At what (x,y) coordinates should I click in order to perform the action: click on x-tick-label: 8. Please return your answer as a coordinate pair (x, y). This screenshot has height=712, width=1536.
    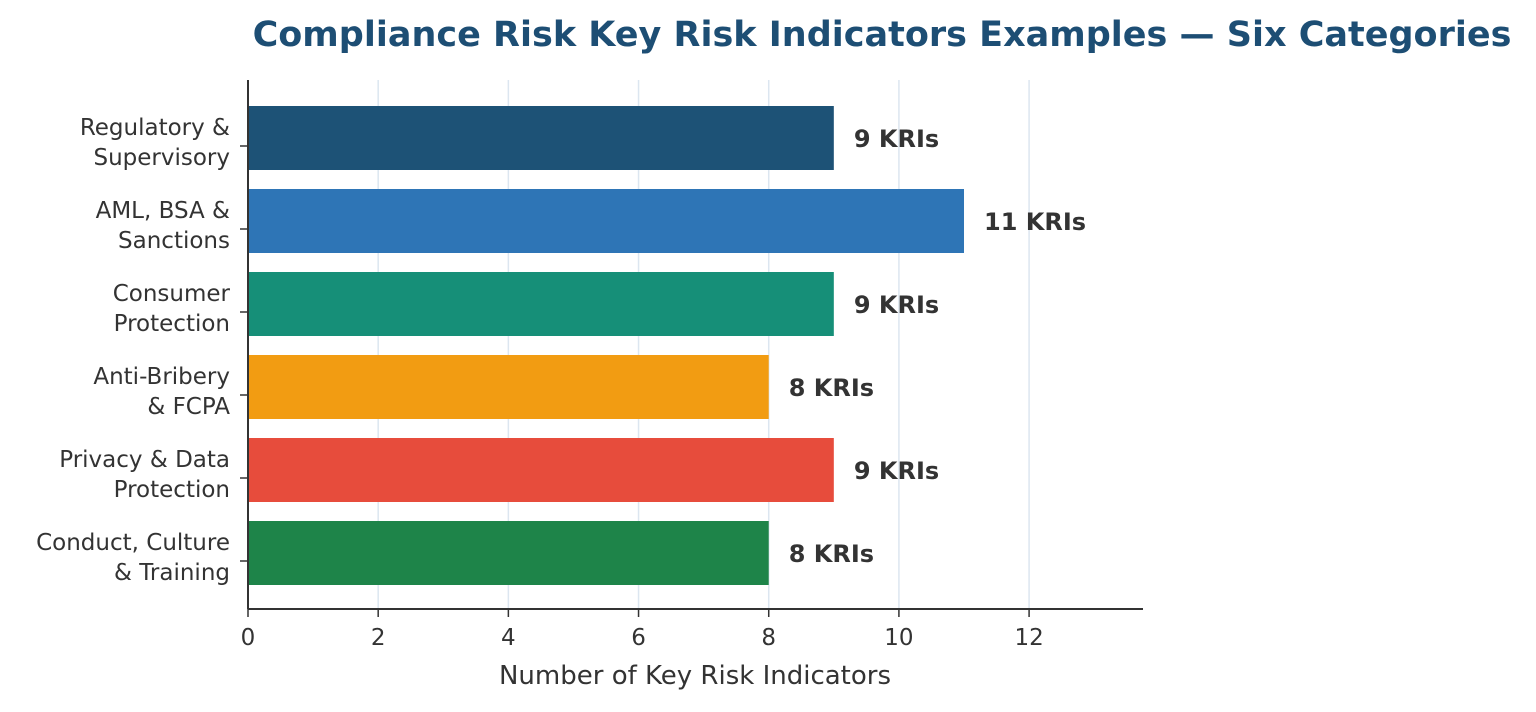
    Looking at the image, I should click on (768, 638).